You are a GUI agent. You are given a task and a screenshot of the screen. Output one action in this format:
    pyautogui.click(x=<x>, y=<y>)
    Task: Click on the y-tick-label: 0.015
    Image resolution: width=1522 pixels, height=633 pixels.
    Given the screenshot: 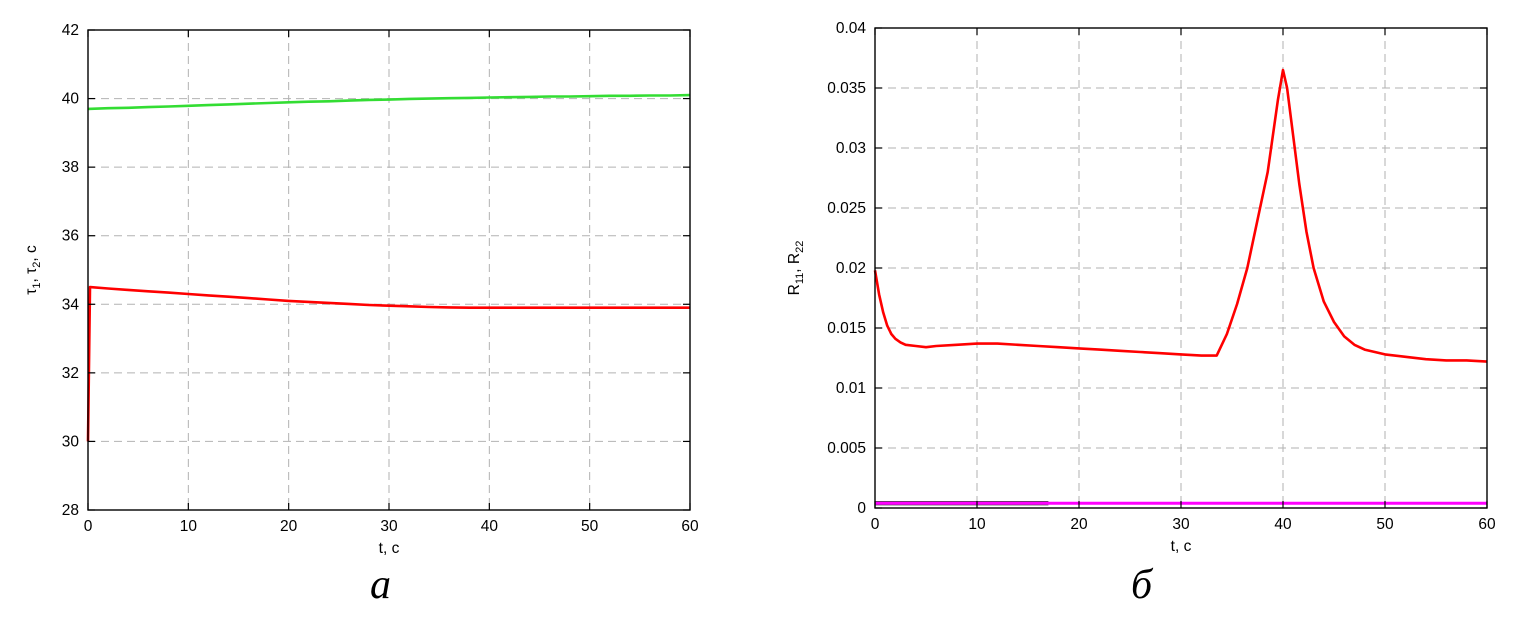 What is the action you would take?
    pyautogui.click(x=846, y=328)
    